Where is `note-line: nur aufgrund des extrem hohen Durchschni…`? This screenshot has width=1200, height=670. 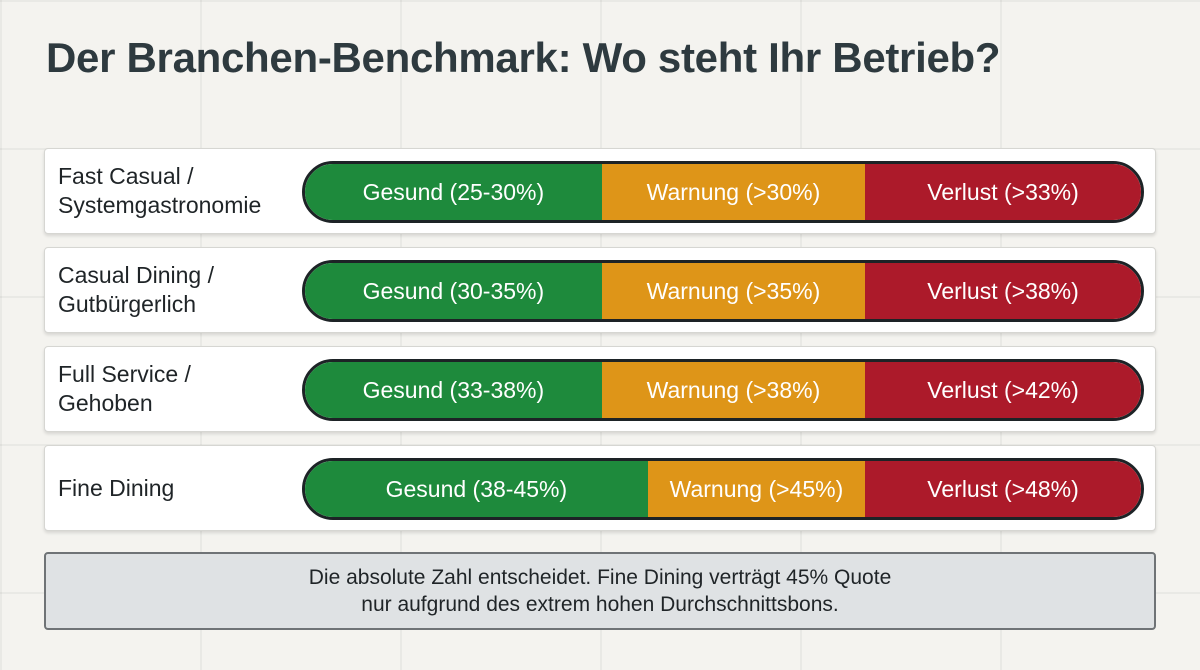 note-line: nur aufgrund des extrem hohen Durchschni… is located at coordinates (600, 604).